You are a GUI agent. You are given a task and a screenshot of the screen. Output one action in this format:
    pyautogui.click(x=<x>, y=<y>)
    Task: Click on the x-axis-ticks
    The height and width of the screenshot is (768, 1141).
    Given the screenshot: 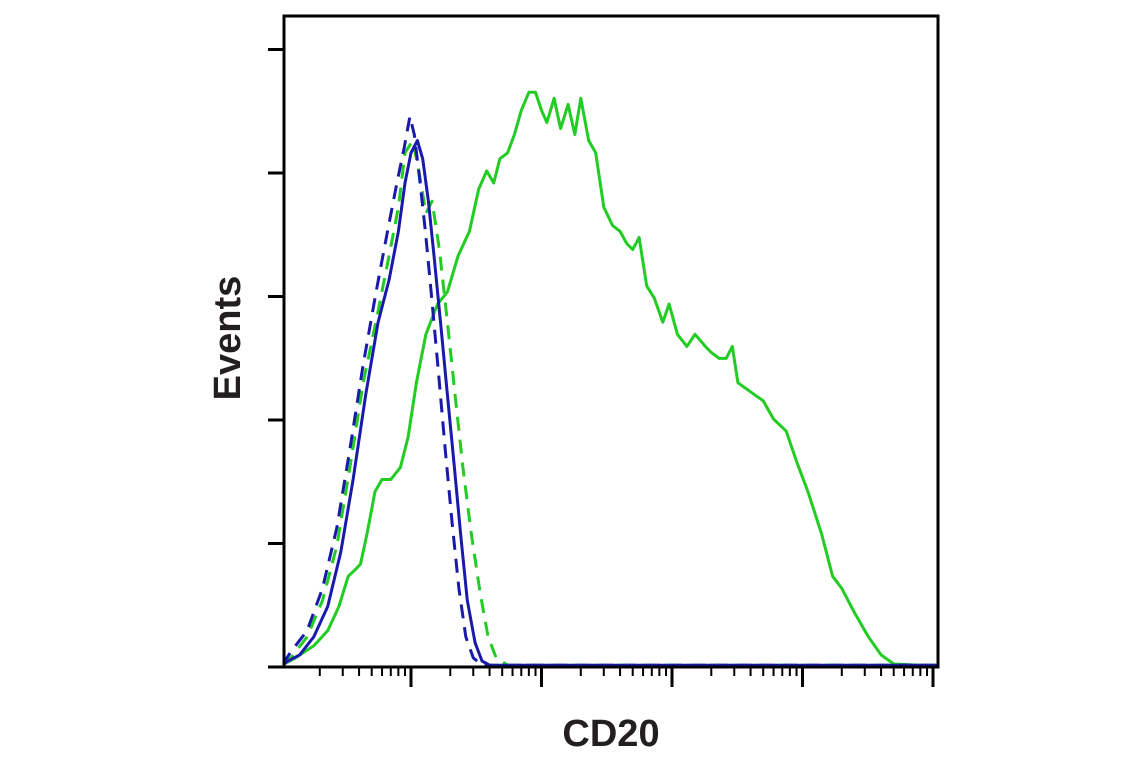 What is the action you would take?
    pyautogui.click(x=626, y=677)
    